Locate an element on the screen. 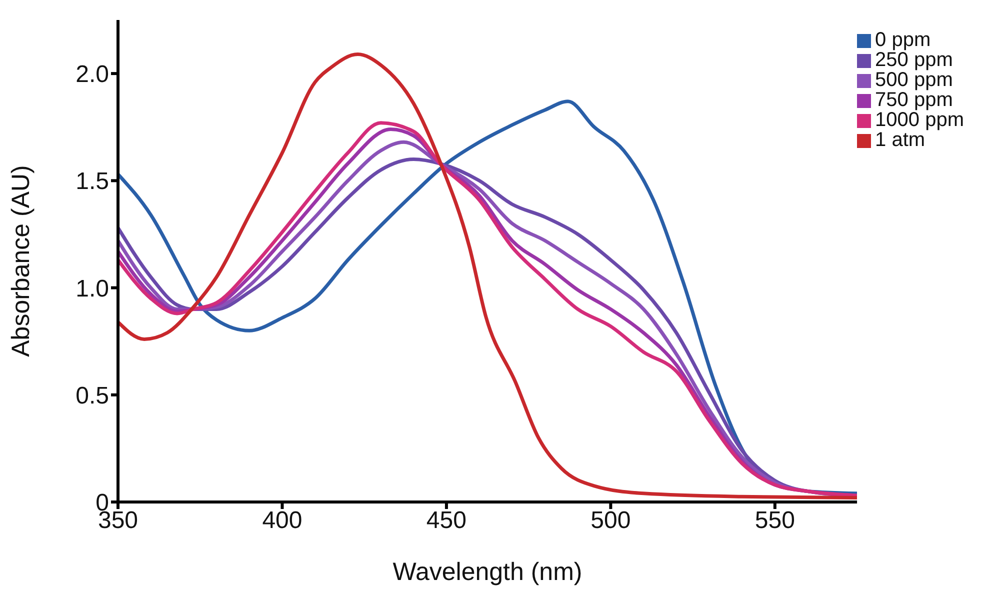  x-tick-label: 450 is located at coordinates (446, 520).